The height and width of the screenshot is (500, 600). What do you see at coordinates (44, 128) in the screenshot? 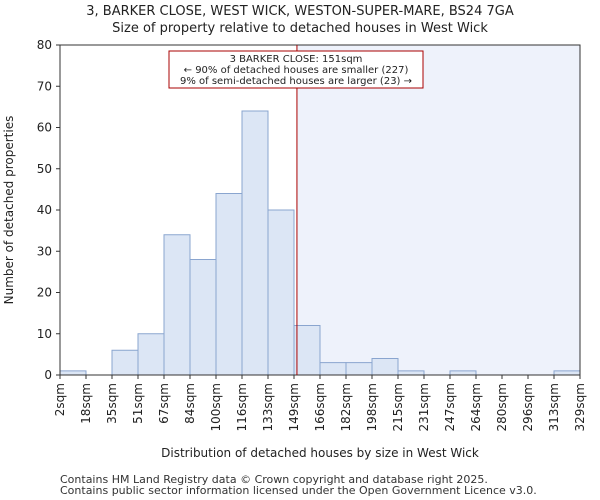
I see `y-tick-label: 60` at bounding box center [44, 128].